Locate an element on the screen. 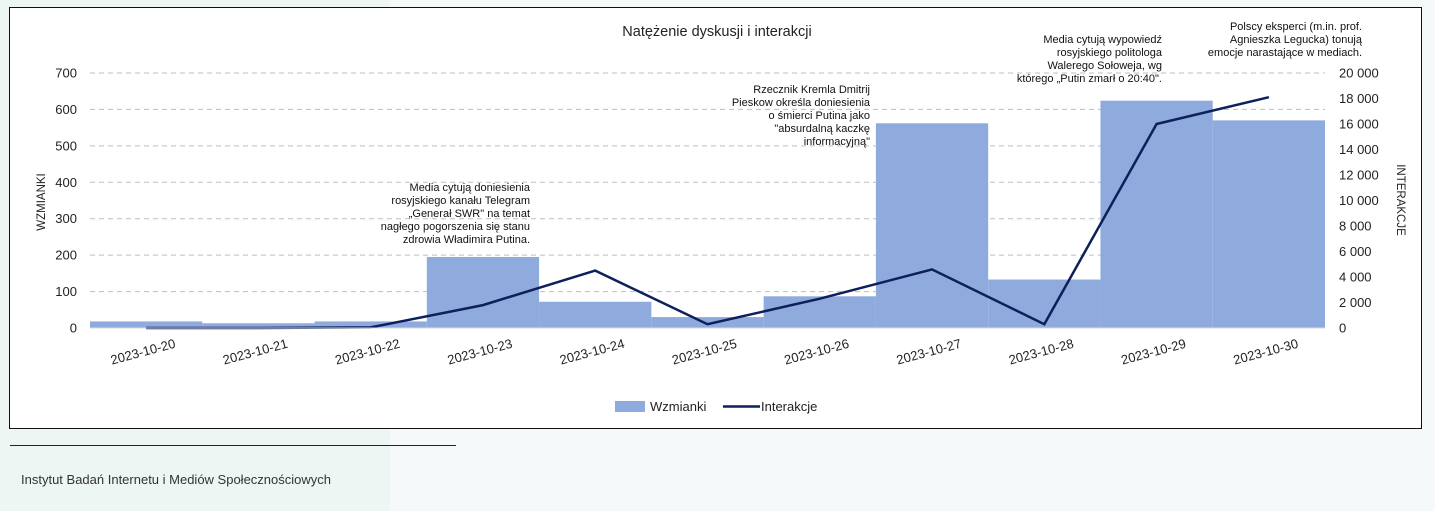  x-tick-label: 2023-10-30 is located at coordinates (1266, 352).